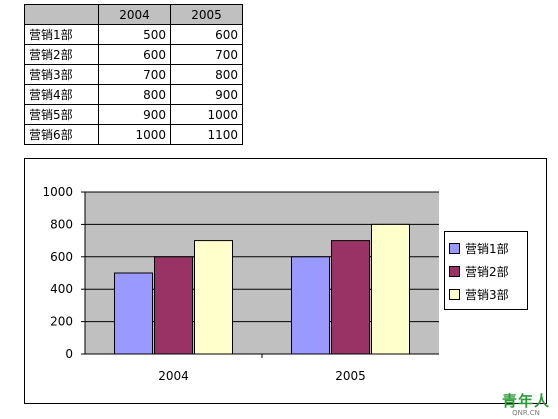 The image size is (558, 419). I want to click on value-2004-cell: 800, so click(134, 94).